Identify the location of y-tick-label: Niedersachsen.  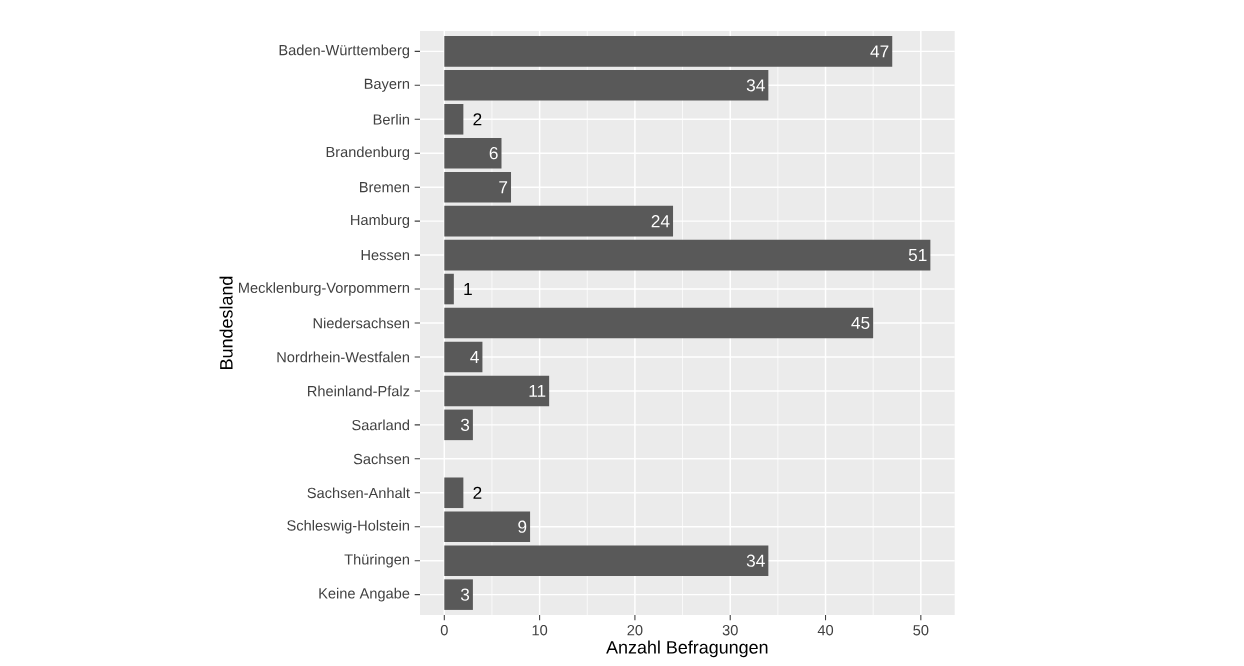
(361, 323).